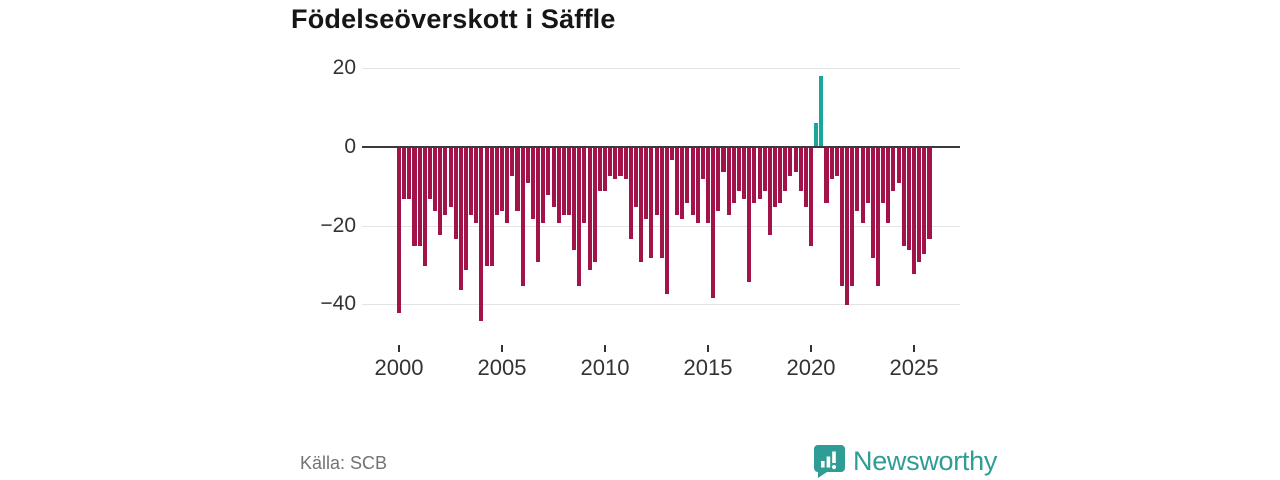  What do you see at coordinates (780, 176) in the screenshot?
I see `bar-2018-q3` at bounding box center [780, 176].